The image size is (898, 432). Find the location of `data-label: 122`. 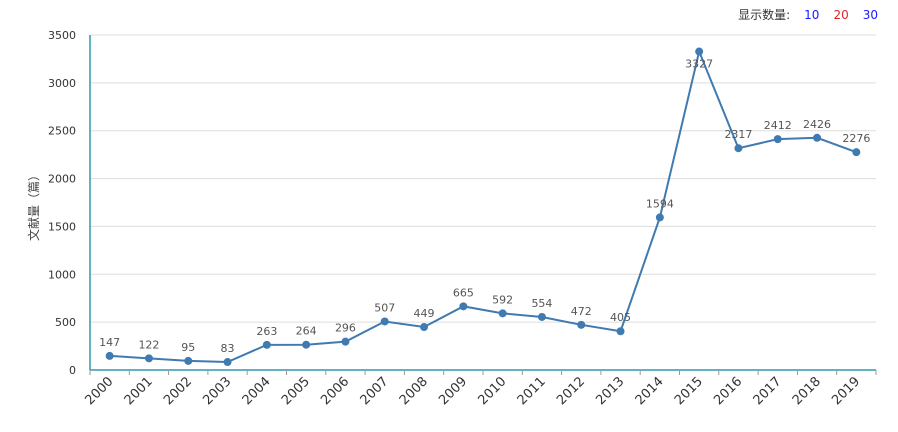

data-label: 122 is located at coordinates (148, 344).